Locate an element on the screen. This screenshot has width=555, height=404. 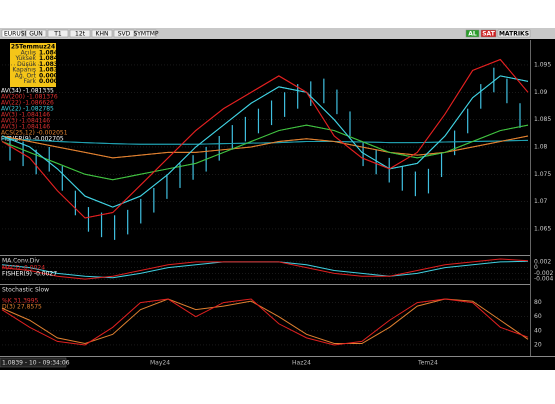
indicator-label: ACS(25,12) -0.002051 is located at coordinates (34, 133).